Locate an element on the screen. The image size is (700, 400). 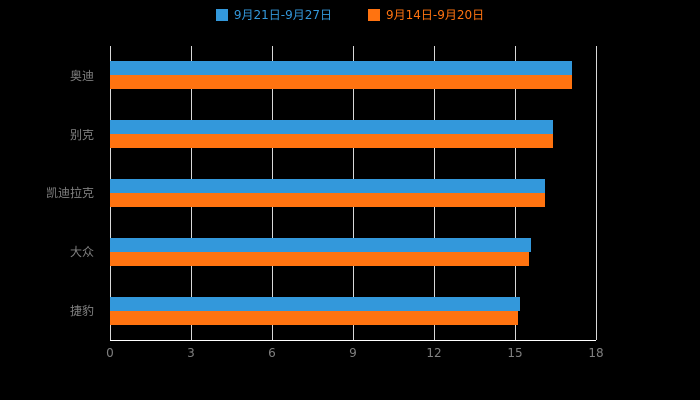
category-label: 凯迪拉克 is located at coordinates (69, 193).